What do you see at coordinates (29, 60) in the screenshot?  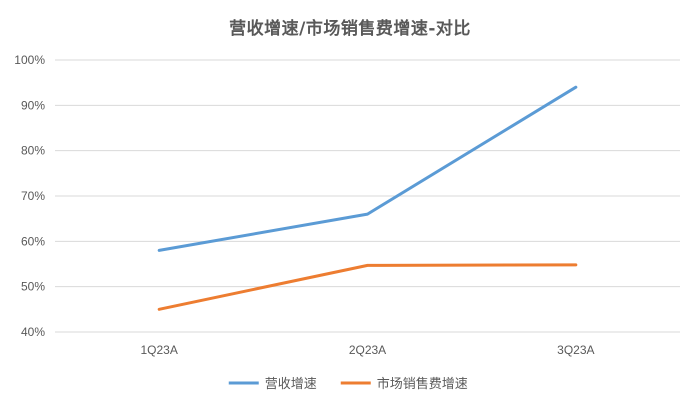 I see `y-tick-label: 100%` at bounding box center [29, 60].